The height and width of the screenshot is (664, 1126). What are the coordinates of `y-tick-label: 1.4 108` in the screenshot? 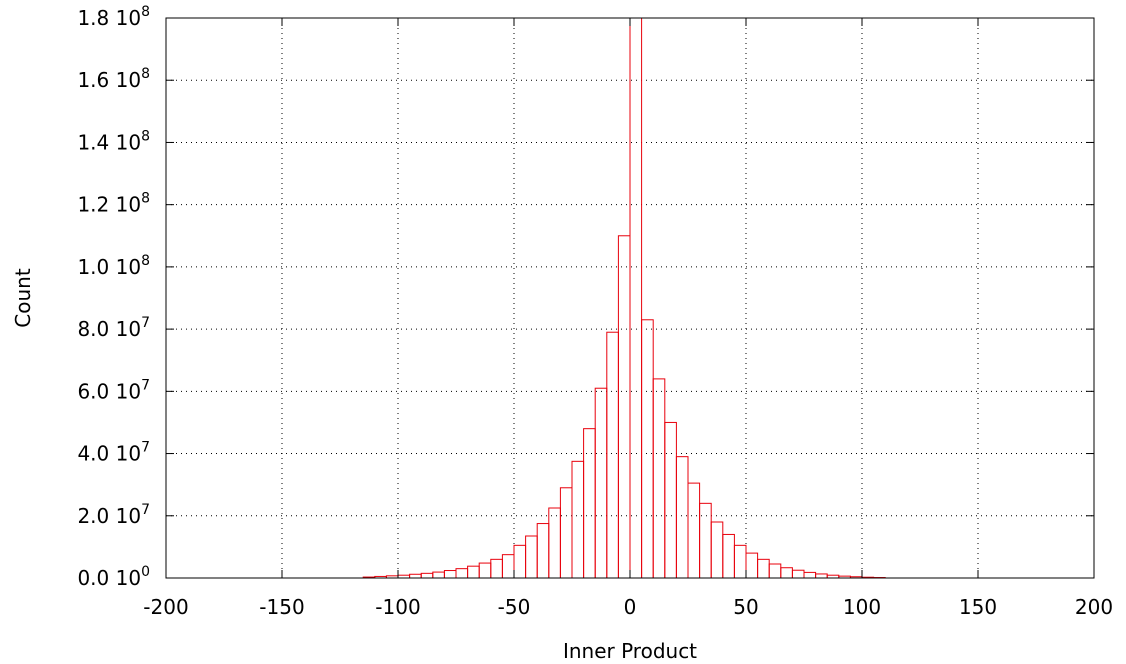 It's located at (113, 141).